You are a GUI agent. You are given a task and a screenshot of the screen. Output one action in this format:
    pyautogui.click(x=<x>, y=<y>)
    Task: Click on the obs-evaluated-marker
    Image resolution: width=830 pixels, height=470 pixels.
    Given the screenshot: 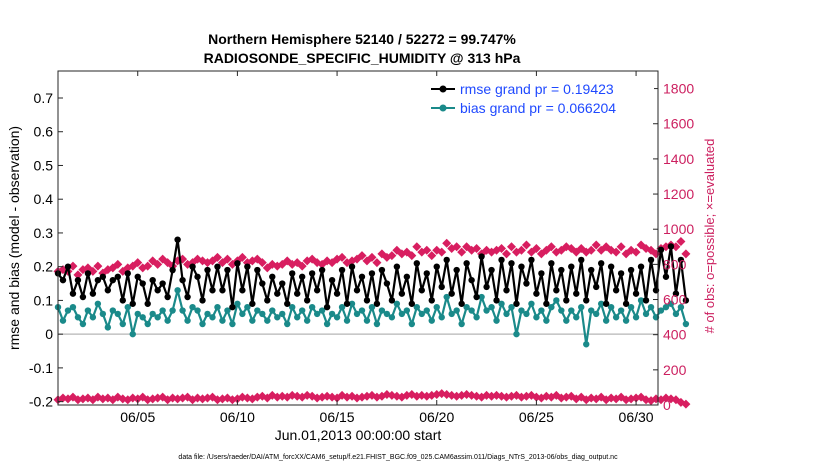 What is the action you would take?
    pyautogui.click(x=63, y=398)
    